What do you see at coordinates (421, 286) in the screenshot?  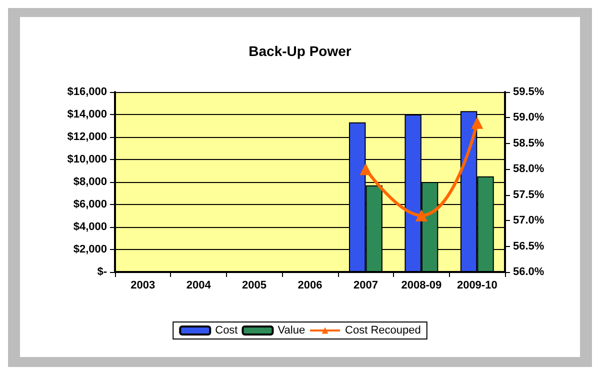 I see `x-tick-label: 2008-09` at bounding box center [421, 286].